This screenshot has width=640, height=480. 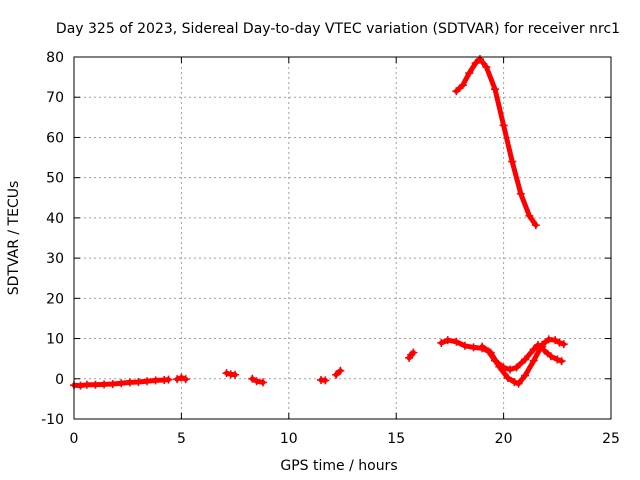 I want to click on series-trace, so click(x=496, y=142).